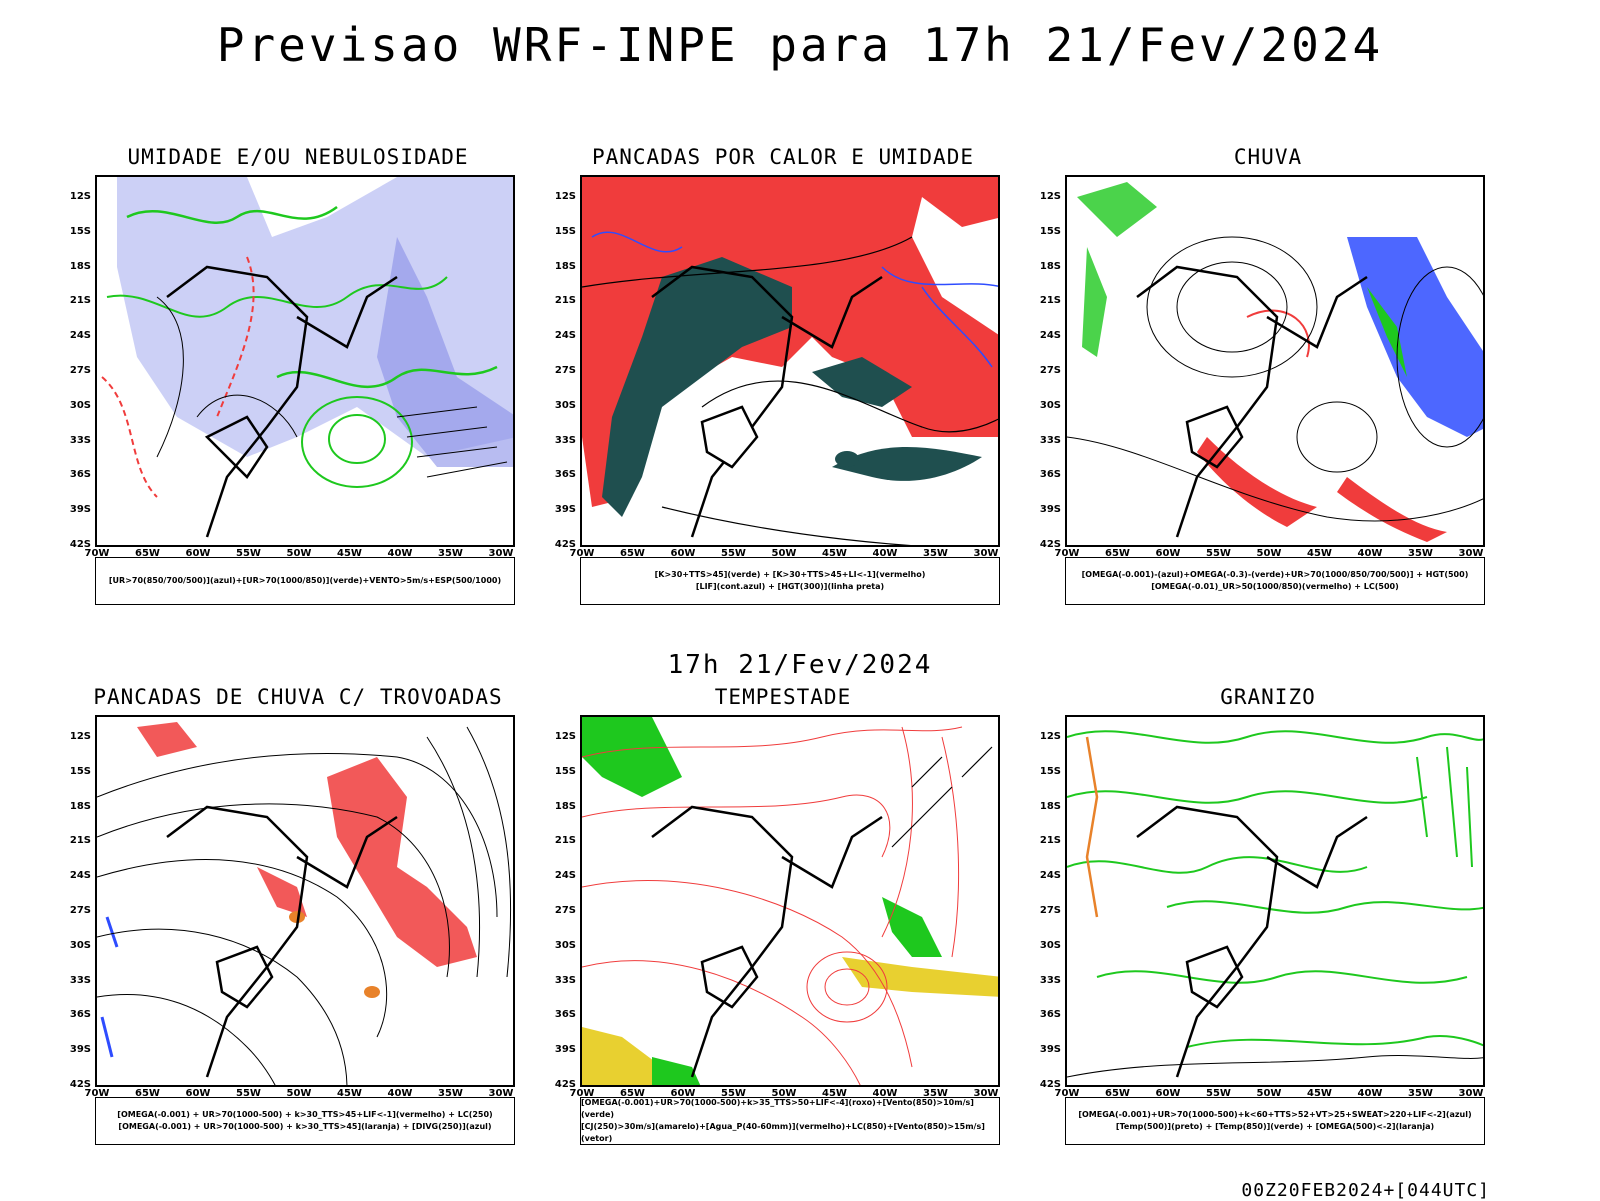 This screenshot has height=1201, width=1600. I want to click on map-trovoadas, so click(305, 901).